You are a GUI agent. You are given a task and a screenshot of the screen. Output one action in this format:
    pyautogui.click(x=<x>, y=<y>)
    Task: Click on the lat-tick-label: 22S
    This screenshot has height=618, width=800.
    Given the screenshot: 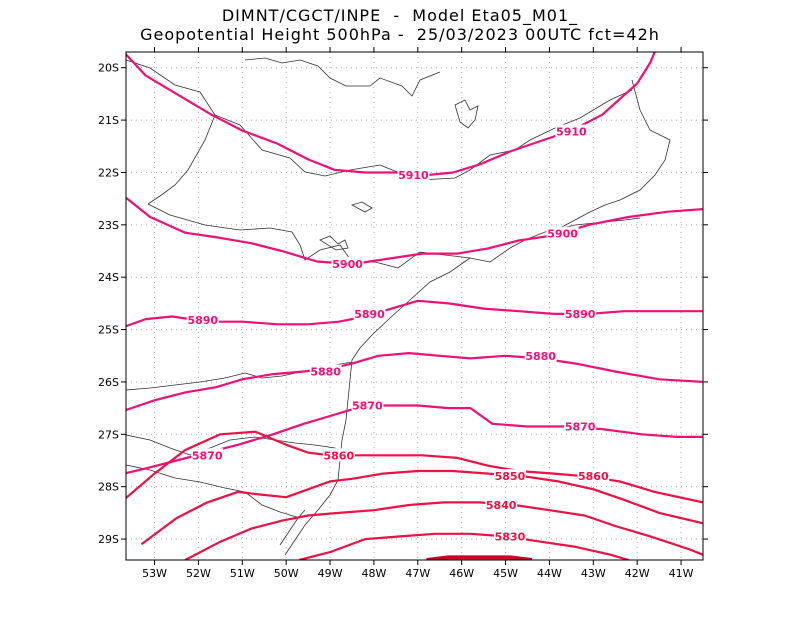 What is the action you would take?
    pyautogui.click(x=108, y=172)
    